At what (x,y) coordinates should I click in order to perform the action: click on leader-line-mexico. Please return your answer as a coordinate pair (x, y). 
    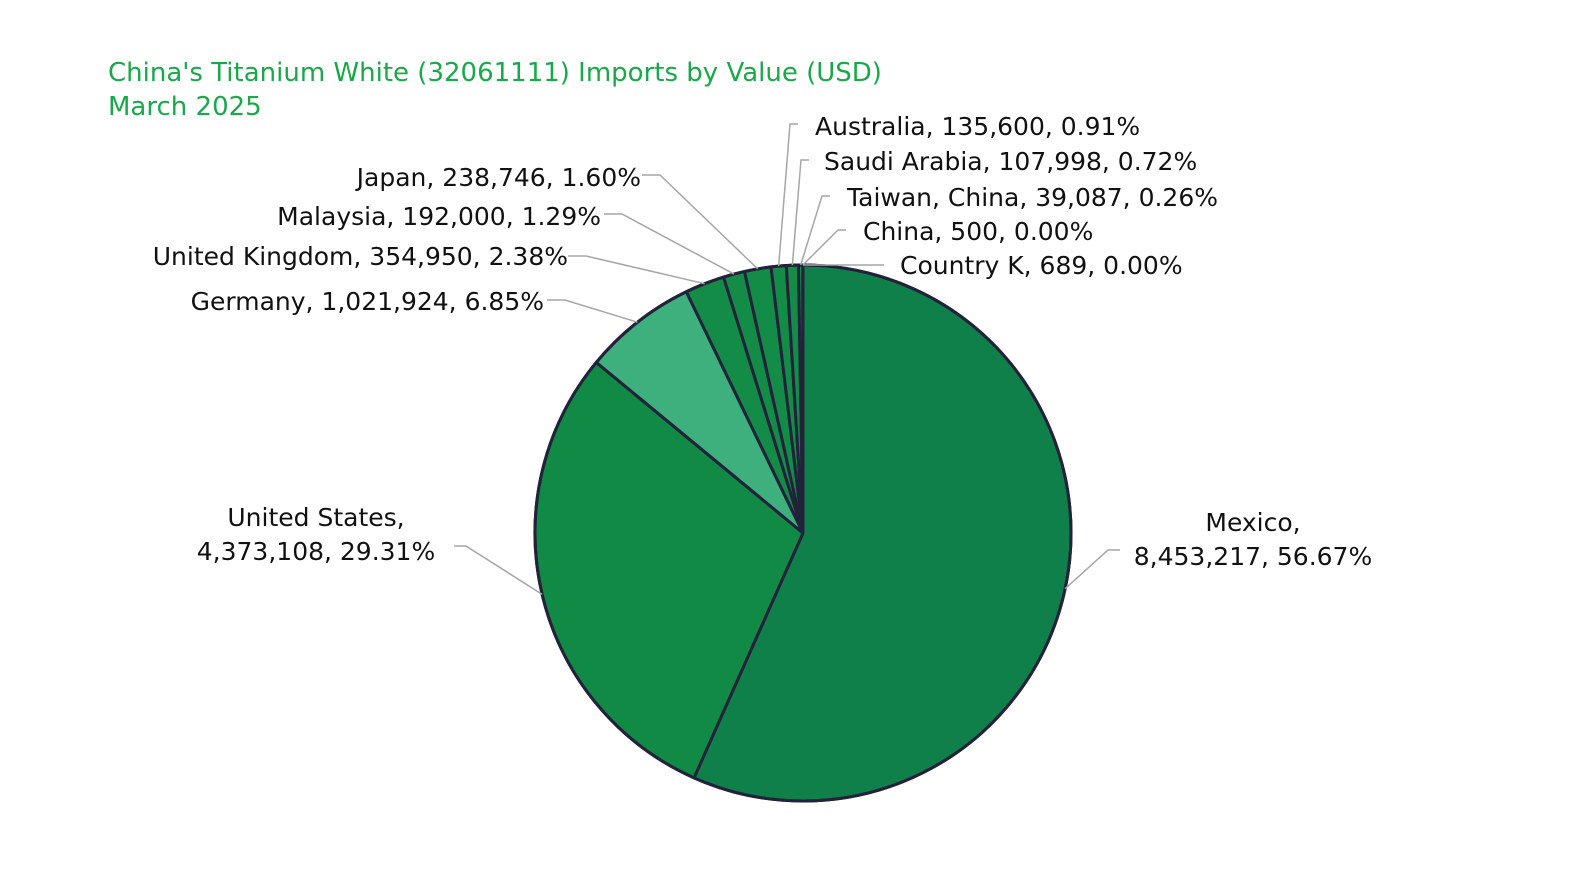
    Looking at the image, I should click on (1092, 569).